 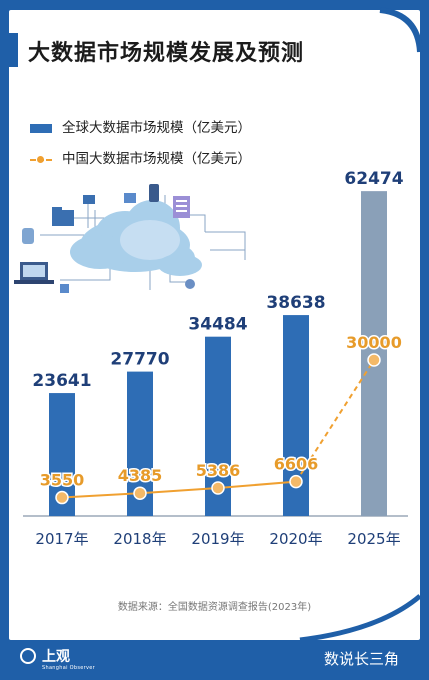 What do you see at coordinates (130, 238) in the screenshot?
I see `cloud-network-illustration` at bounding box center [130, 238].